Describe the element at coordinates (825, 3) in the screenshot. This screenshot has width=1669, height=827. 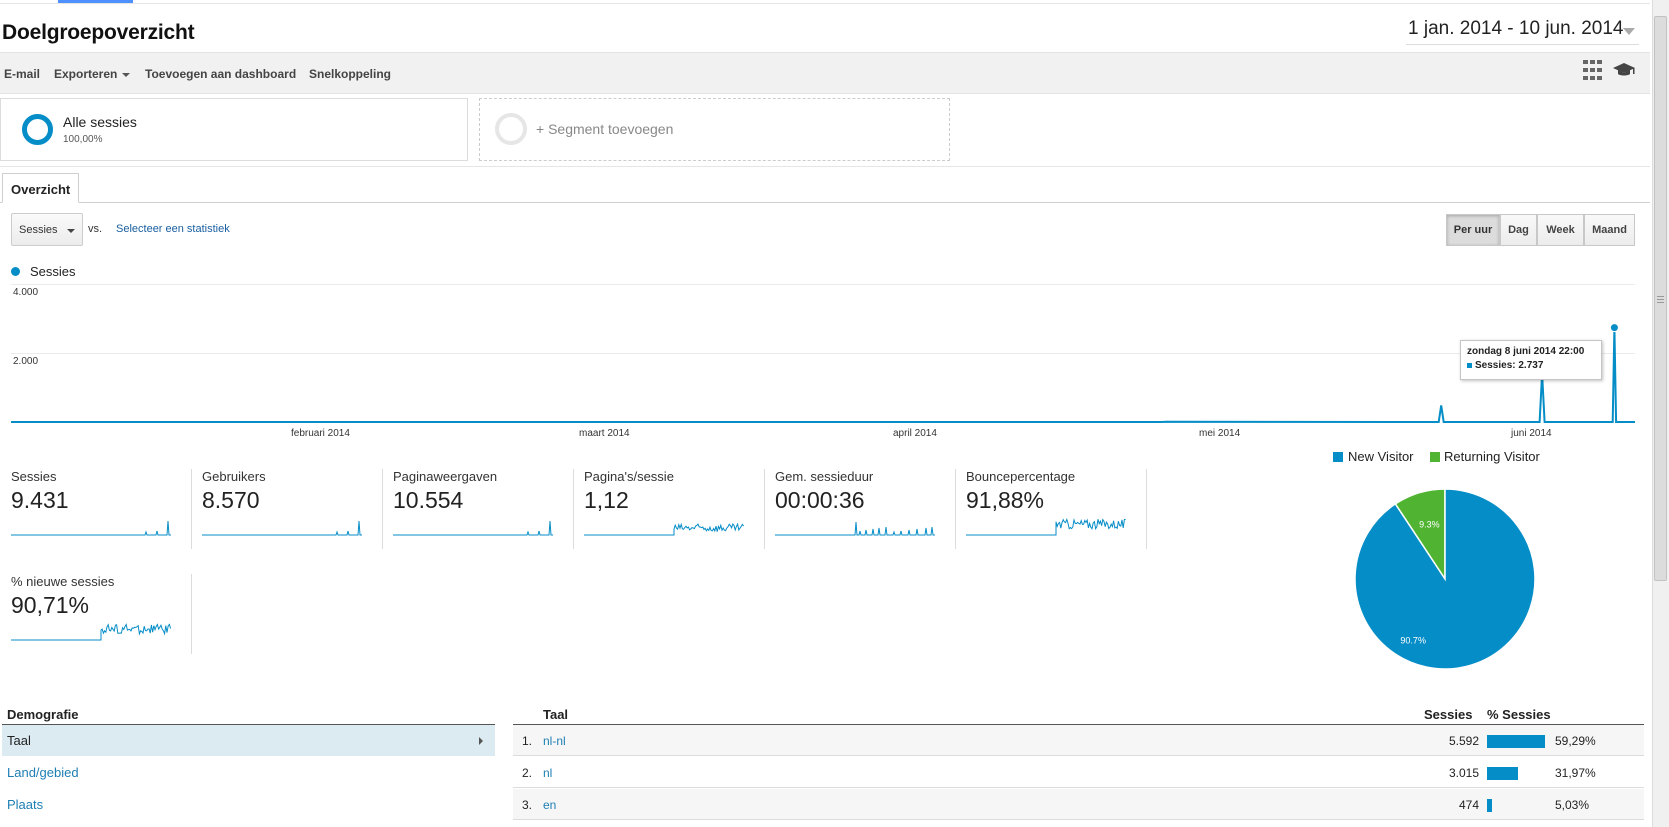
I see `top-divider` at that location.